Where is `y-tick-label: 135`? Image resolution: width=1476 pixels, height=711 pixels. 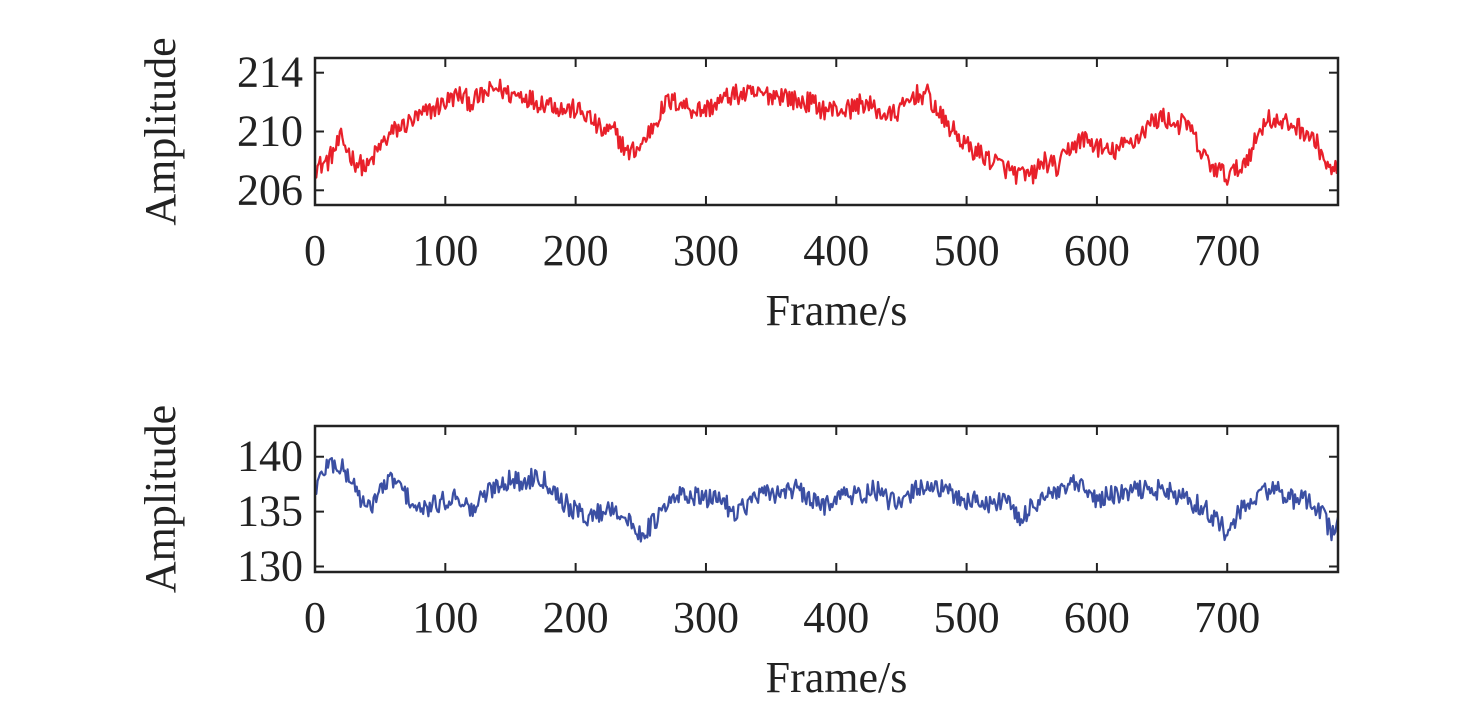
y-tick-label: 135 is located at coordinates (270, 511).